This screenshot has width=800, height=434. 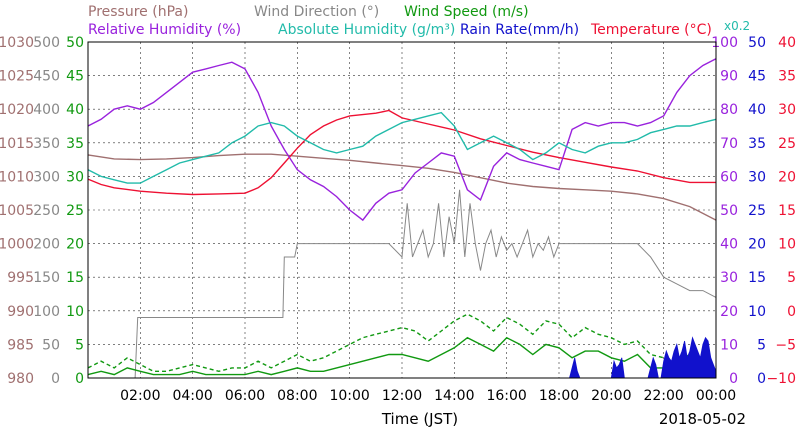 What do you see at coordinates (506, 396) in the screenshot?
I see `x-tick-label: 16:00` at bounding box center [506, 396].